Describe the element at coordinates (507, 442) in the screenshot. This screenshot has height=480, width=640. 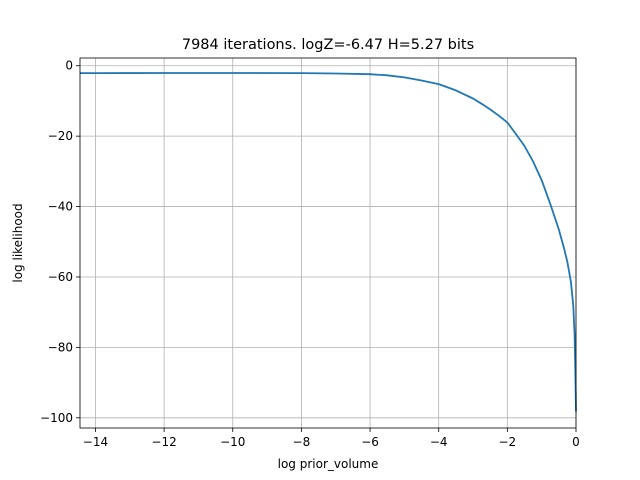
I see `x-tick-label: −2` at that location.